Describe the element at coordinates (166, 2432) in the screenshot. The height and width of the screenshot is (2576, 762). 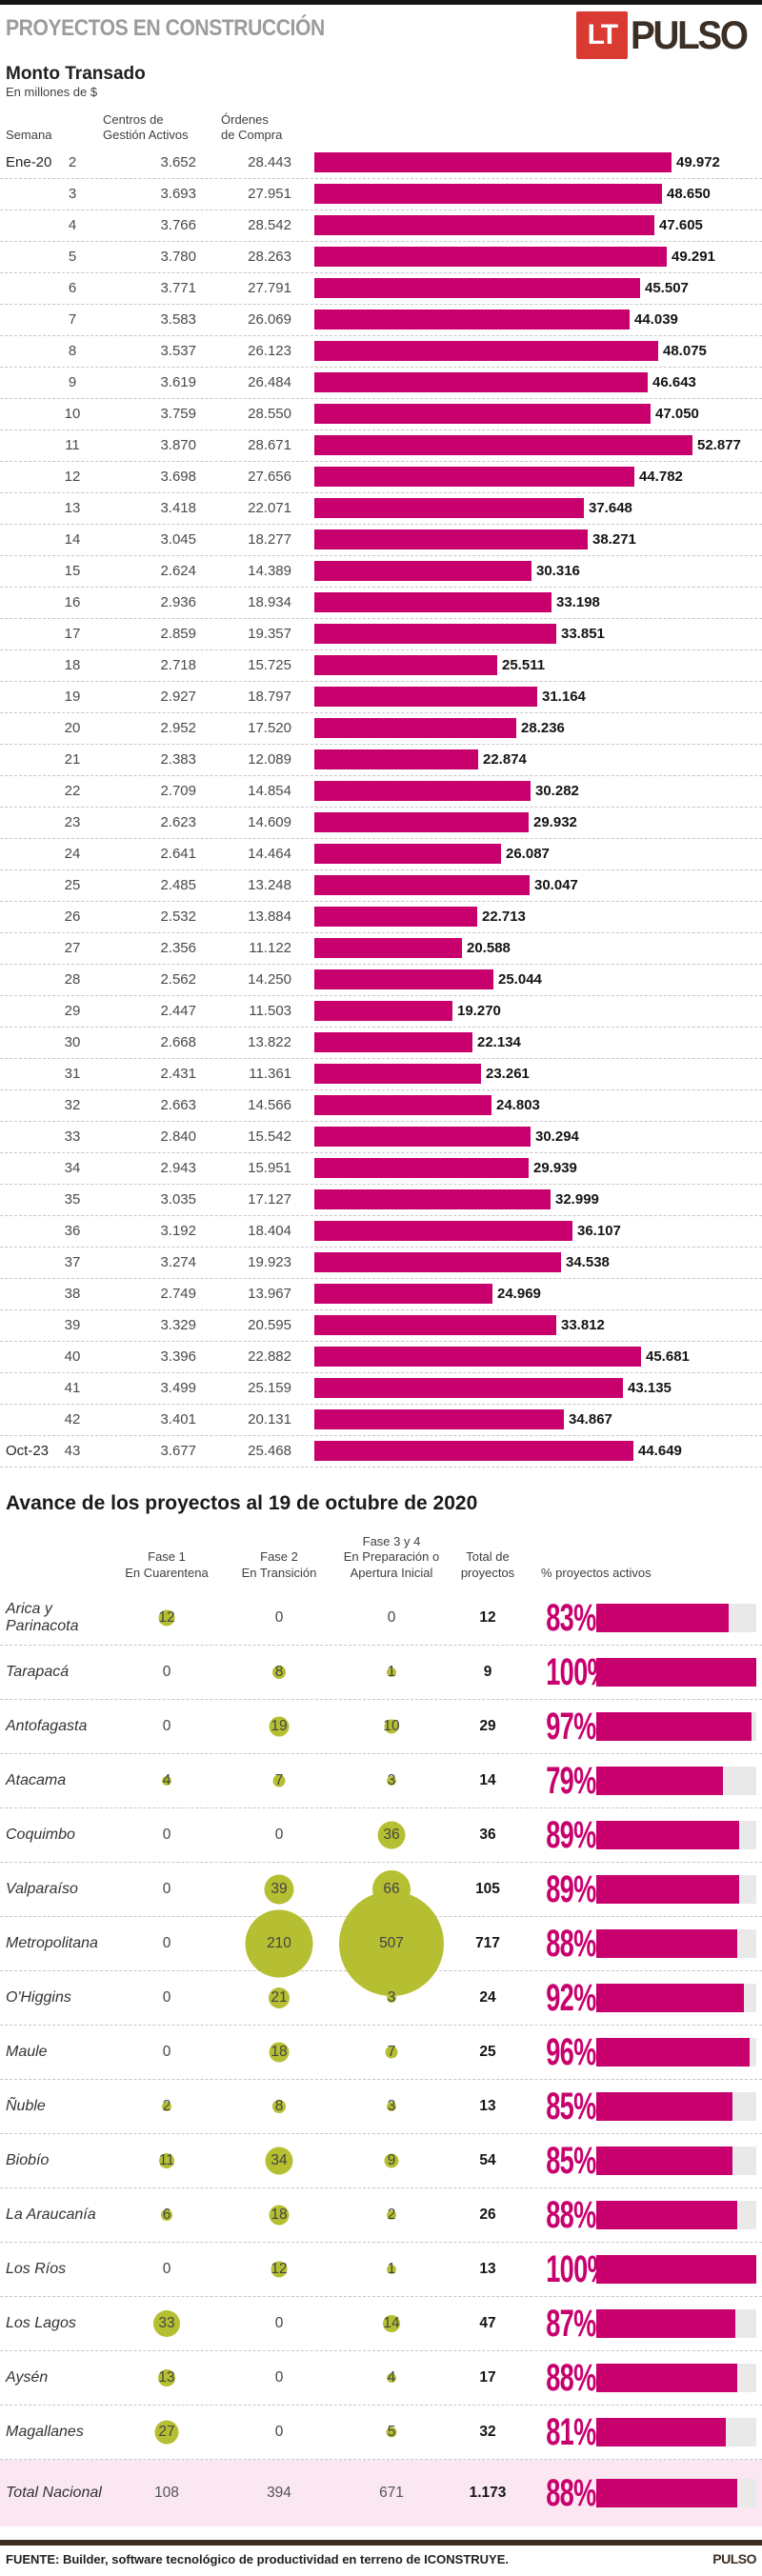
I see `fase1-value: 27` at that location.